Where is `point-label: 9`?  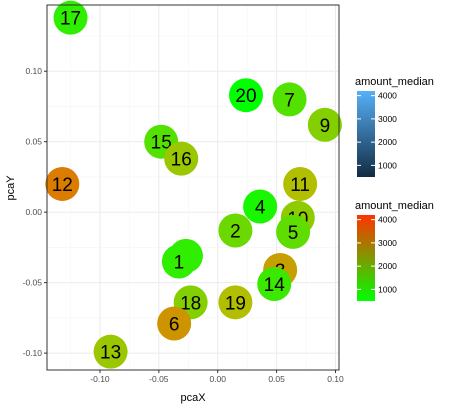
point-label: 9 is located at coordinates (325, 126).